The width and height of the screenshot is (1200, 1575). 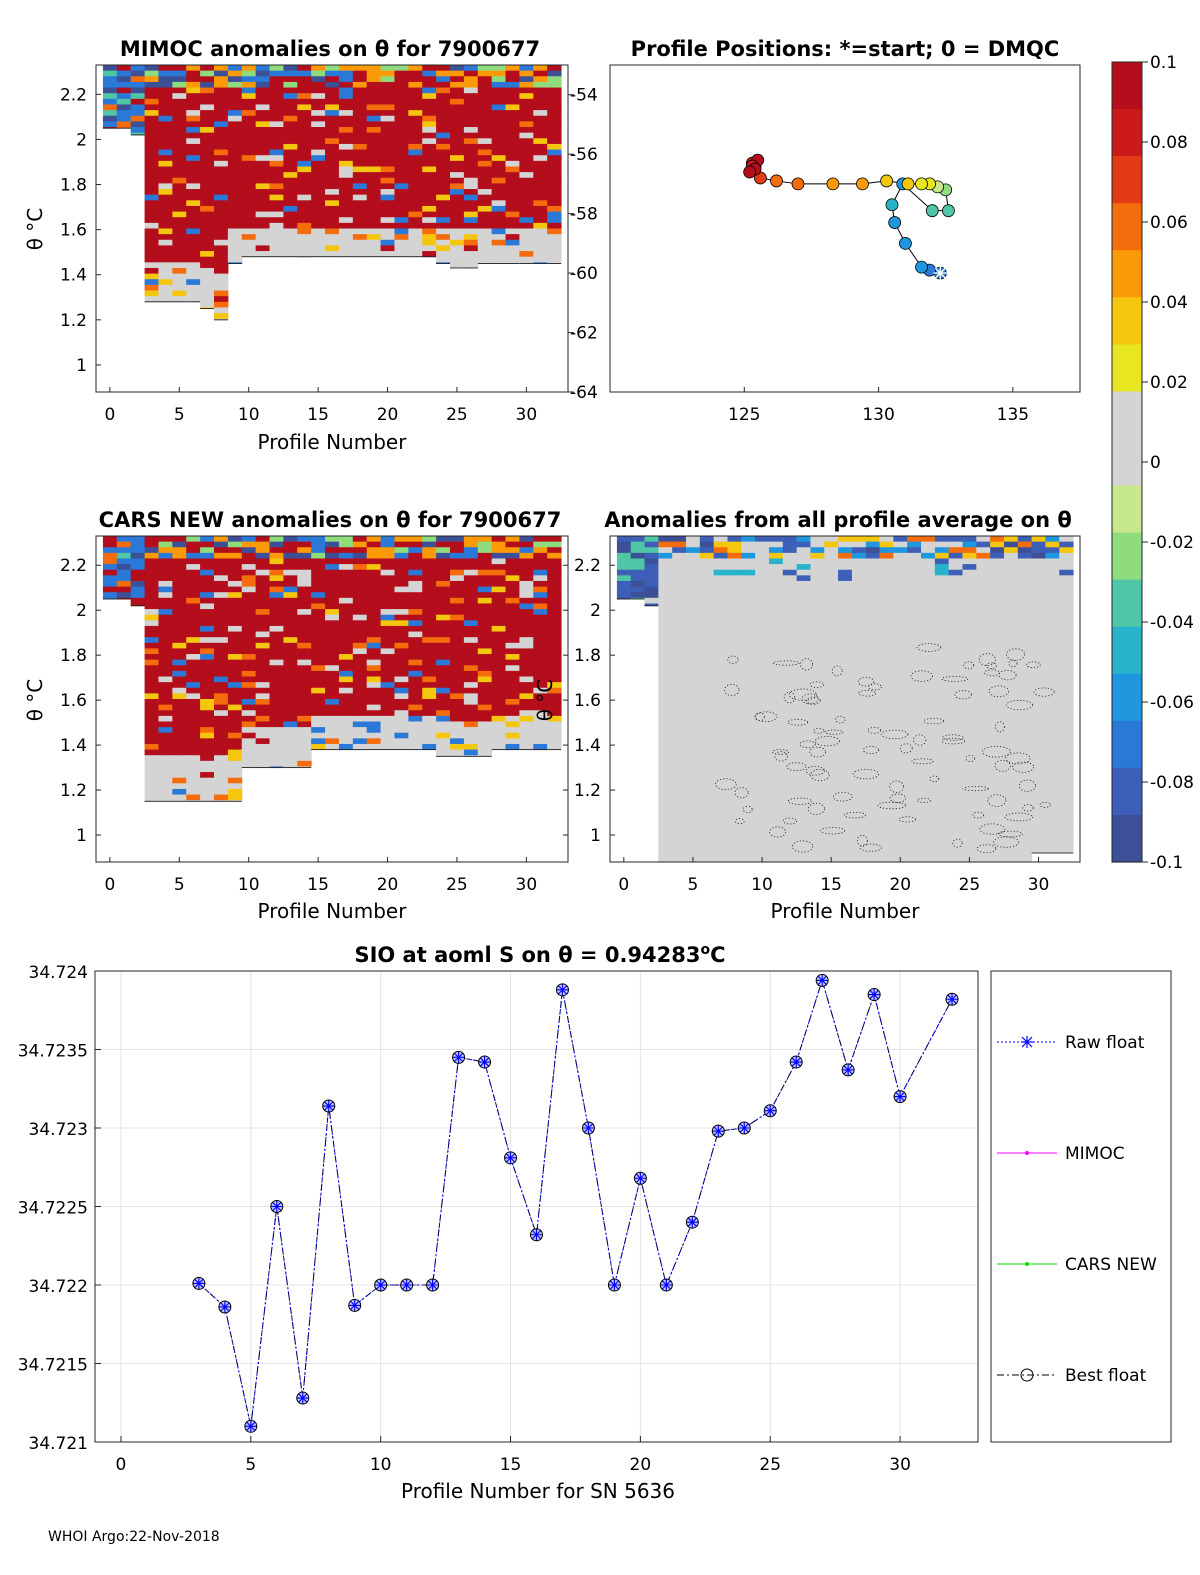 I want to click on colorbar-tick-label: -0.1, so click(x=1166, y=863).